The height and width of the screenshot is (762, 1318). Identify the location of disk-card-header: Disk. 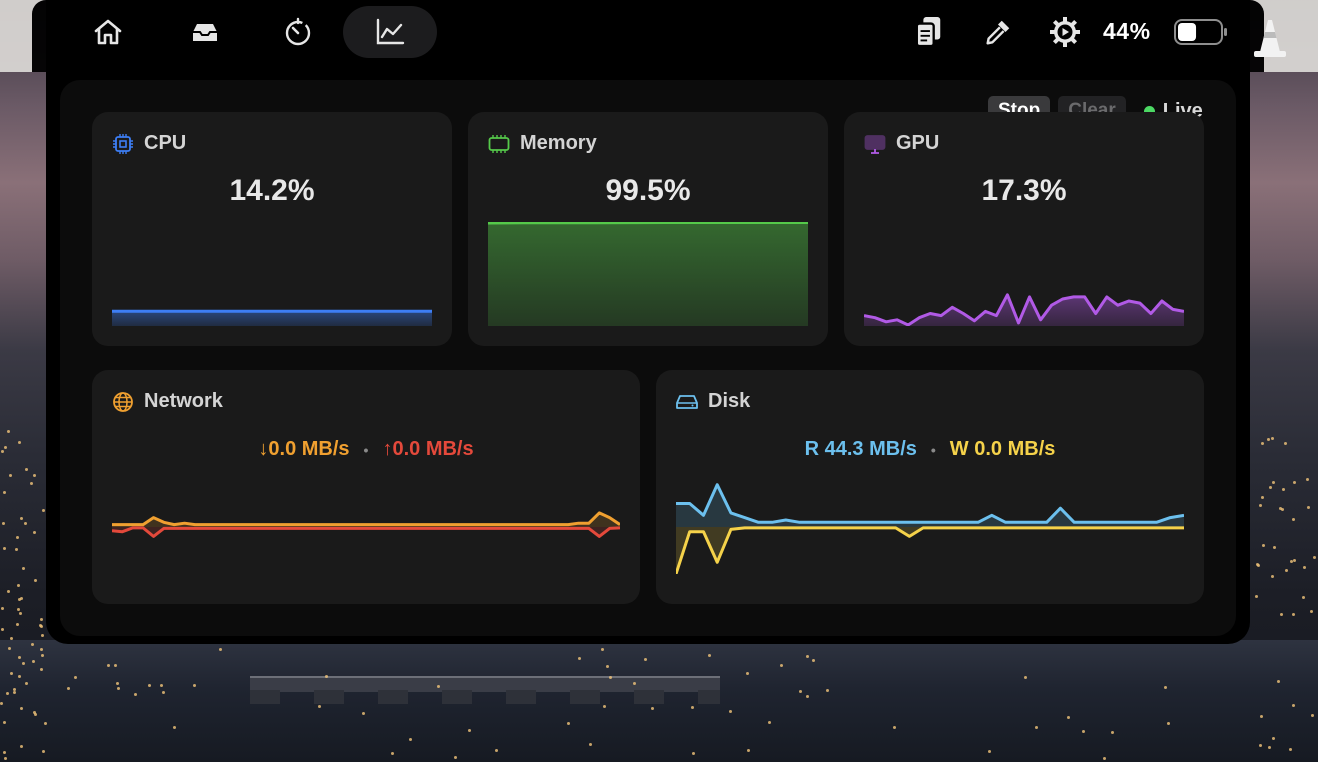
(713, 401).